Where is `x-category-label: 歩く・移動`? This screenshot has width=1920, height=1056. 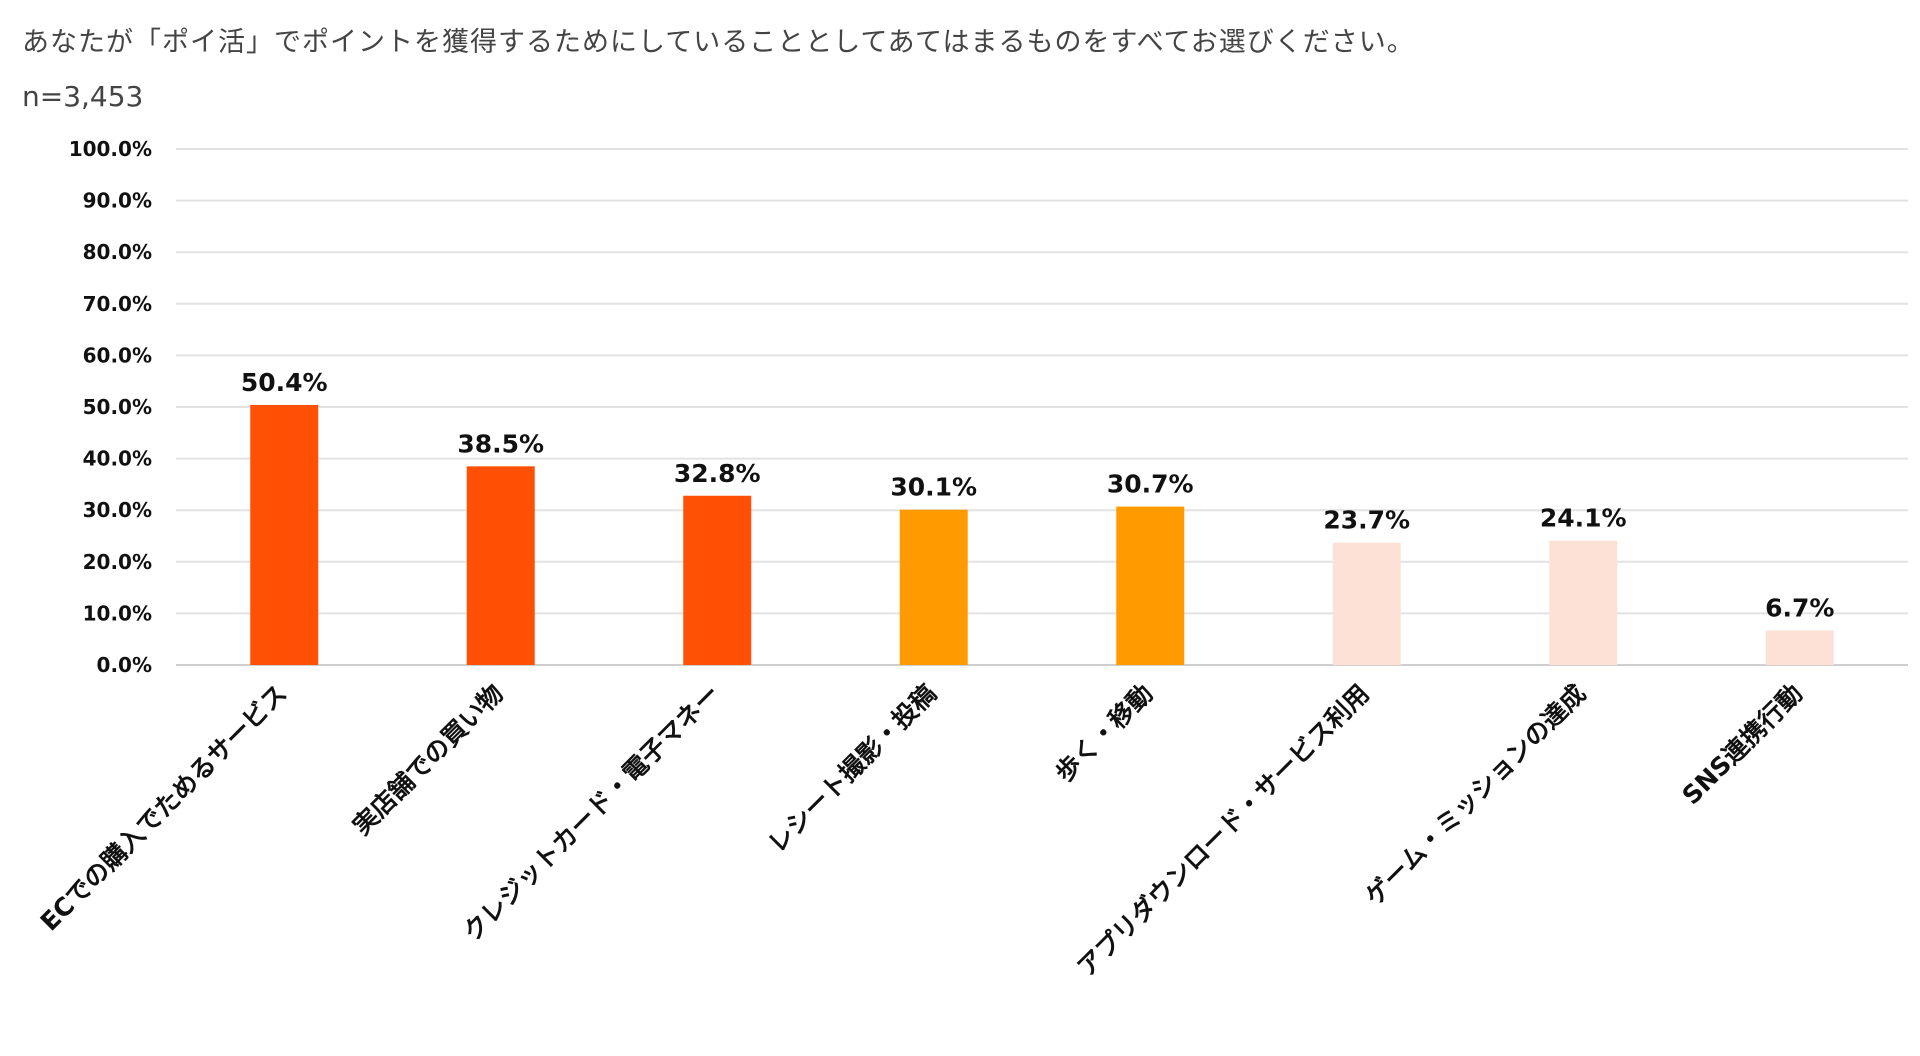
x-category-label: 歩く・移動 is located at coordinates (1104, 733).